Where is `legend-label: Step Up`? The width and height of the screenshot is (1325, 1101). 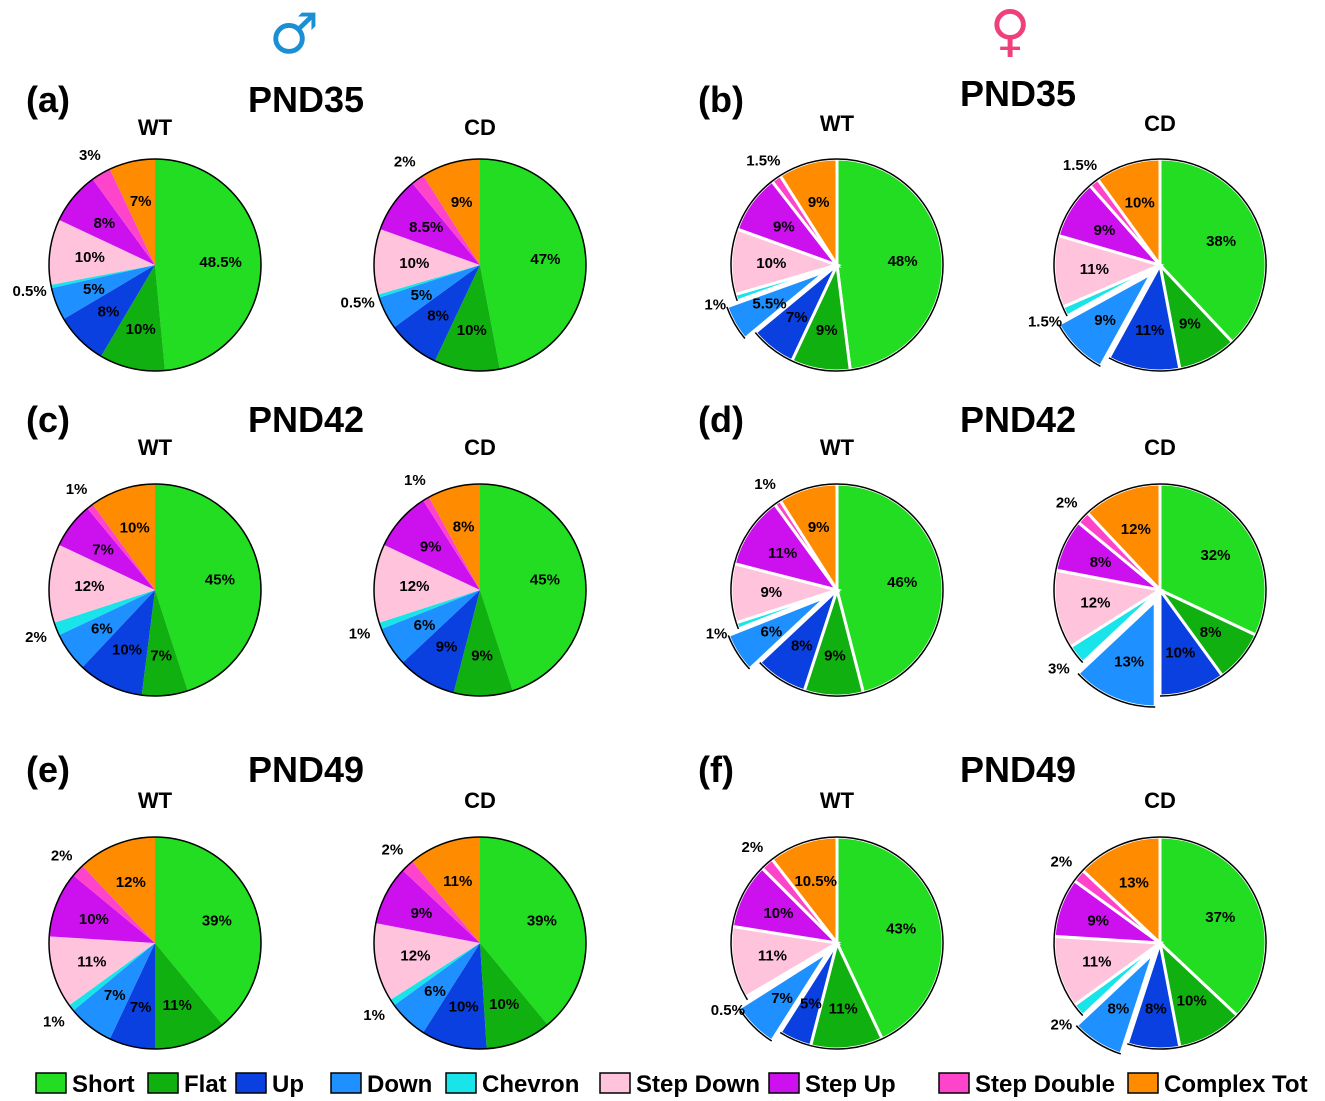 legend-label: Step Up is located at coordinates (850, 1084).